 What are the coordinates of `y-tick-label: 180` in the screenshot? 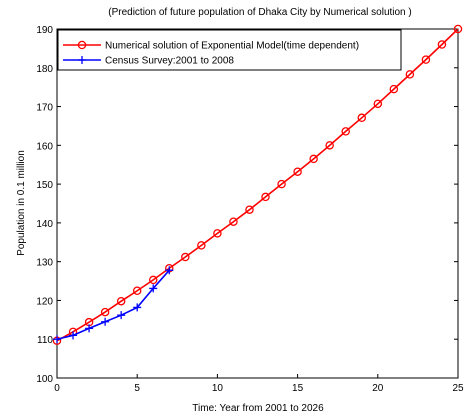 It's located at (44, 69).